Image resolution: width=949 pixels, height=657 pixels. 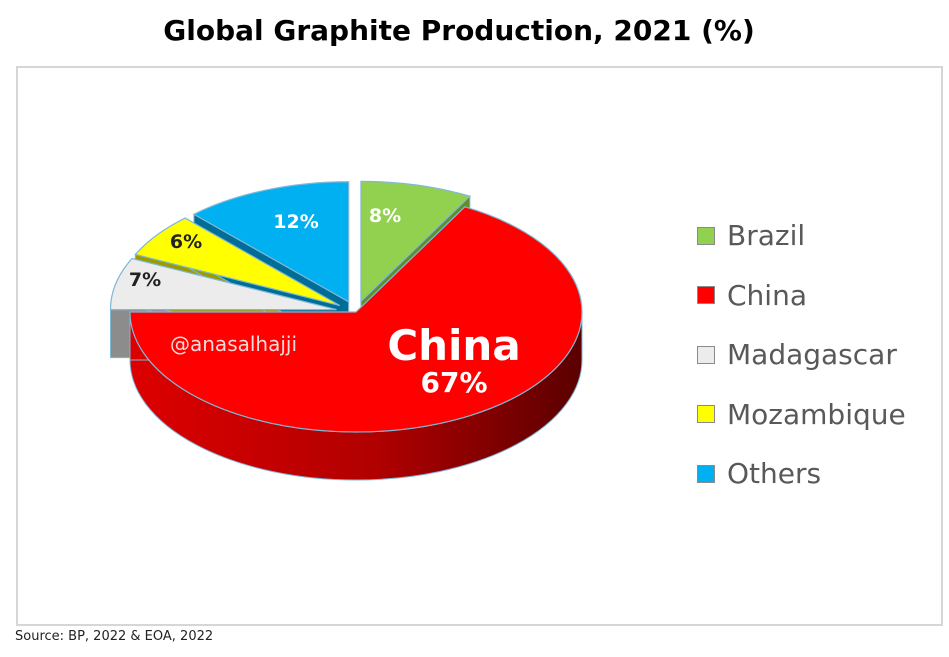 I want to click on data-label-china: 67%, so click(x=453, y=382).